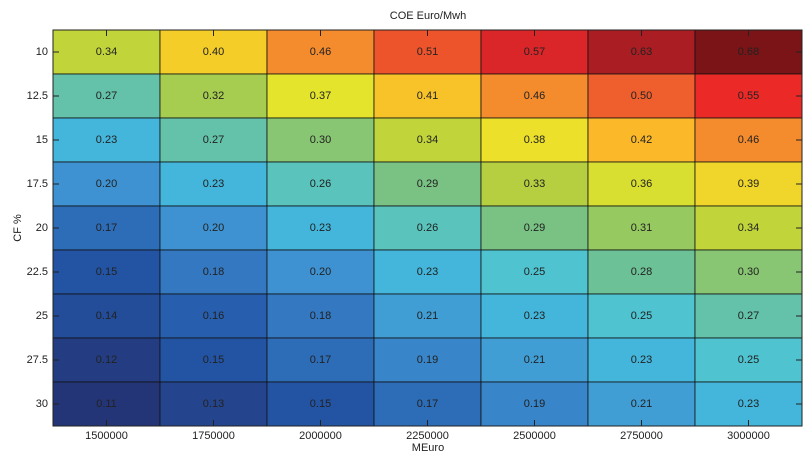  I want to click on cell-label: 0.36, so click(641, 184).